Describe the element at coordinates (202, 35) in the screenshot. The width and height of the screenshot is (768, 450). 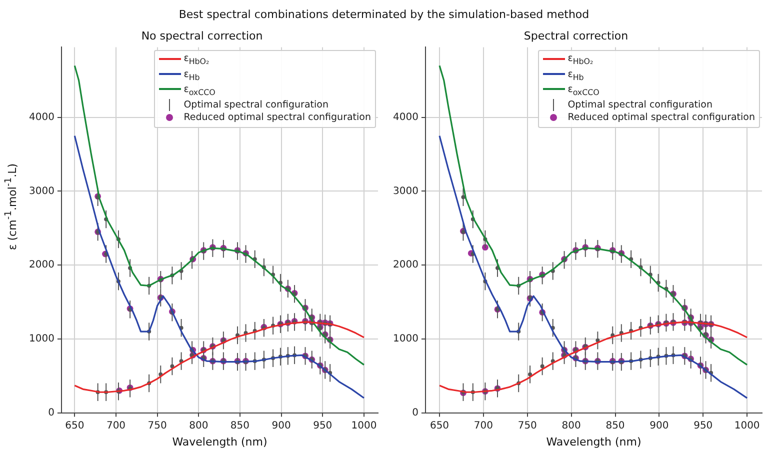
I see `chart-title: No spectral correction` at that location.